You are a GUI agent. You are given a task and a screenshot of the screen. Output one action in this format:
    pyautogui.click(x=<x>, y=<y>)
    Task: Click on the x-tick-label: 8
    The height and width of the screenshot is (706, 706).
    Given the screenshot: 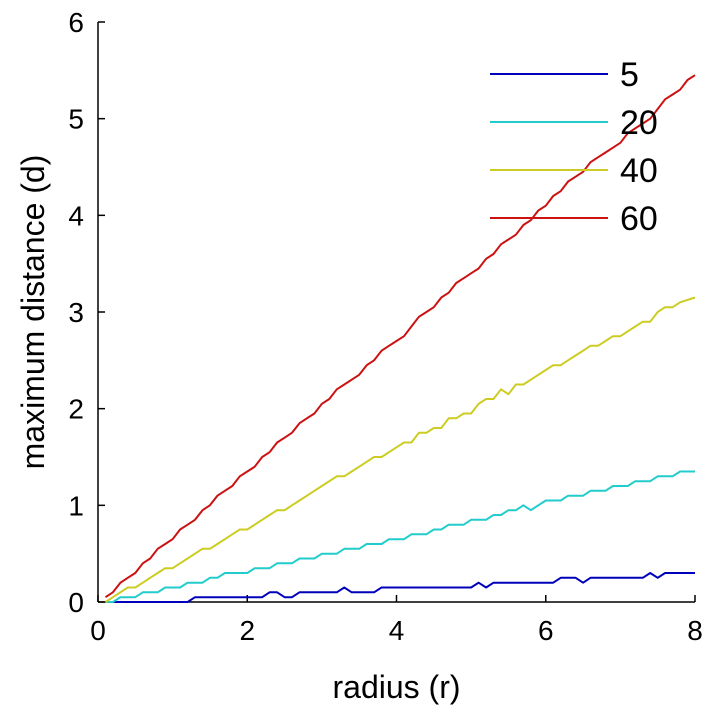 What is the action you would take?
    pyautogui.click(x=695, y=630)
    